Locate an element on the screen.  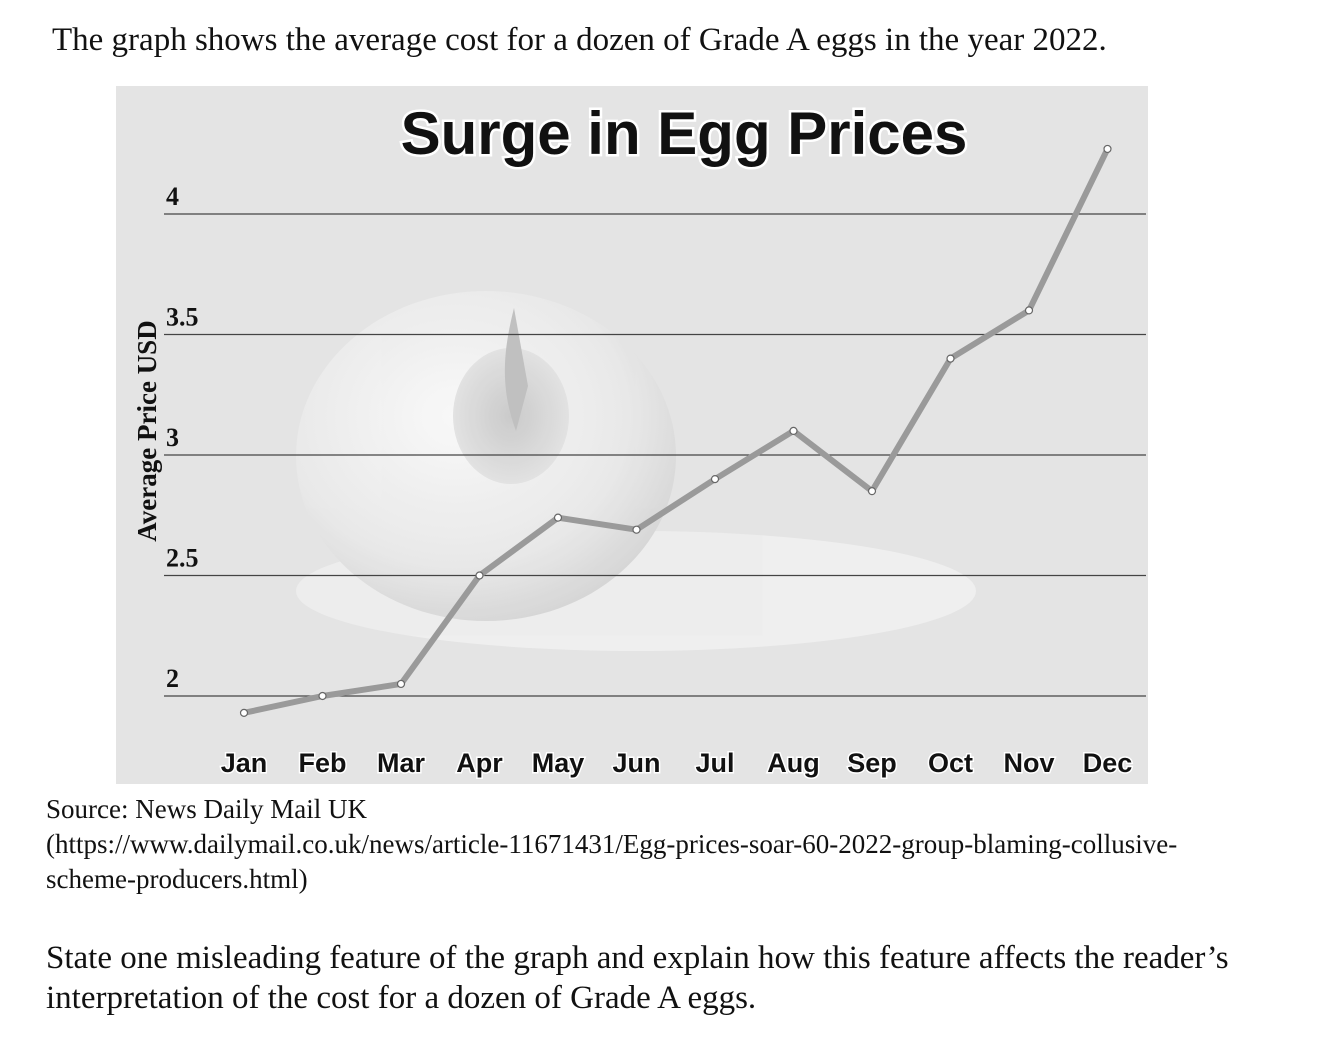
data-point-aug is located at coordinates (793, 430).